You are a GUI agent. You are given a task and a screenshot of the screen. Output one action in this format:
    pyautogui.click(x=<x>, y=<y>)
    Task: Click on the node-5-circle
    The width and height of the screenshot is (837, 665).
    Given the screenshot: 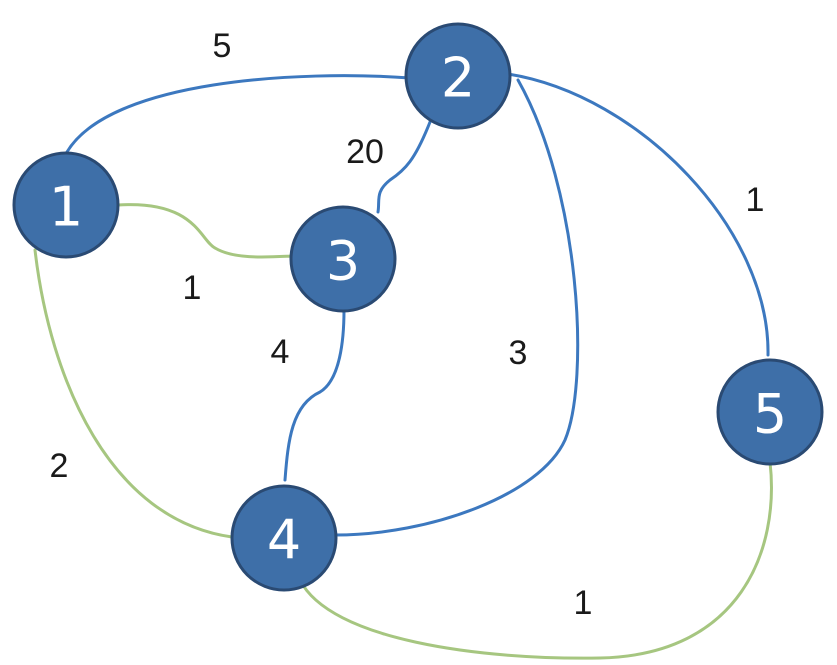 What is the action you would take?
    pyautogui.click(x=770, y=412)
    